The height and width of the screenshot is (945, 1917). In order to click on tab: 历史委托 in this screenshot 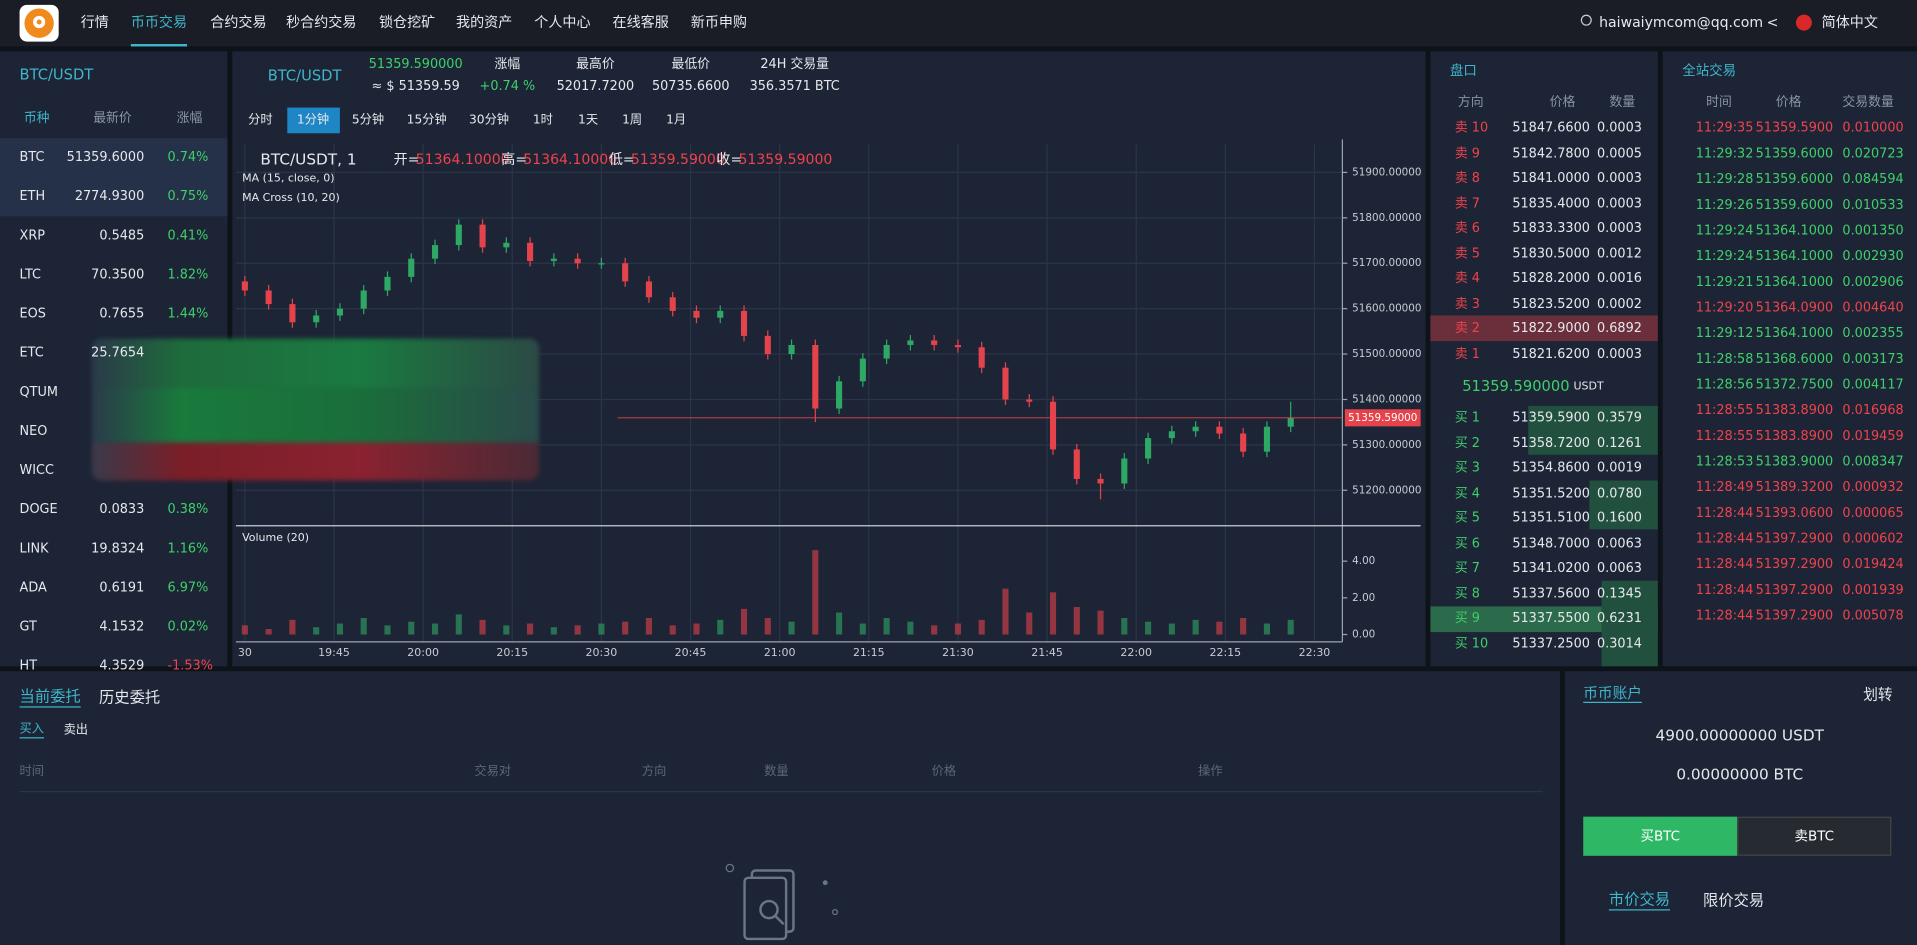, I will do `click(130, 697)`.